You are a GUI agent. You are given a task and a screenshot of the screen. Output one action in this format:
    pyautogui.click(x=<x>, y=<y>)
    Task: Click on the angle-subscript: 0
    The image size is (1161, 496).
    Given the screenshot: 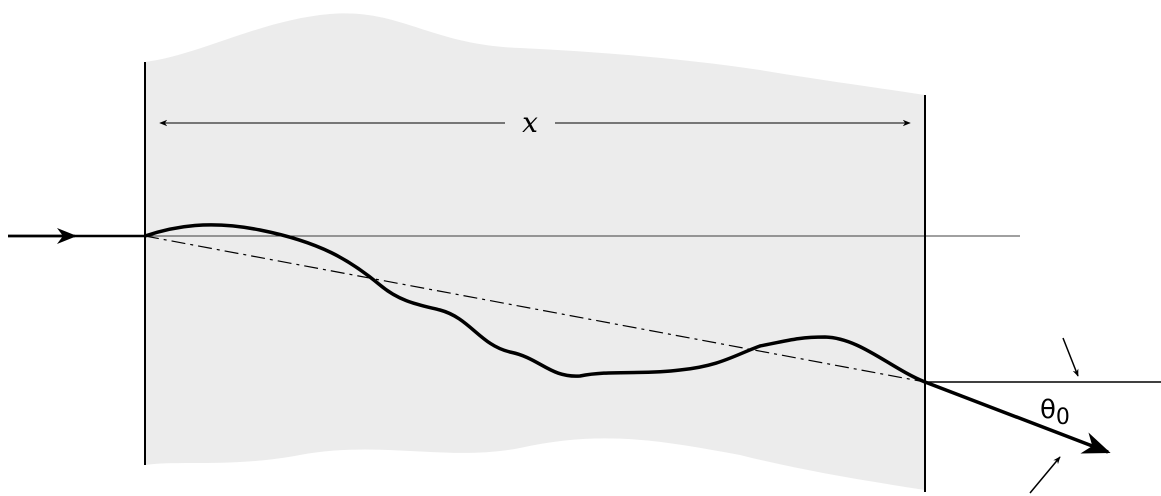 What is the action you would take?
    pyautogui.click(x=1063, y=417)
    